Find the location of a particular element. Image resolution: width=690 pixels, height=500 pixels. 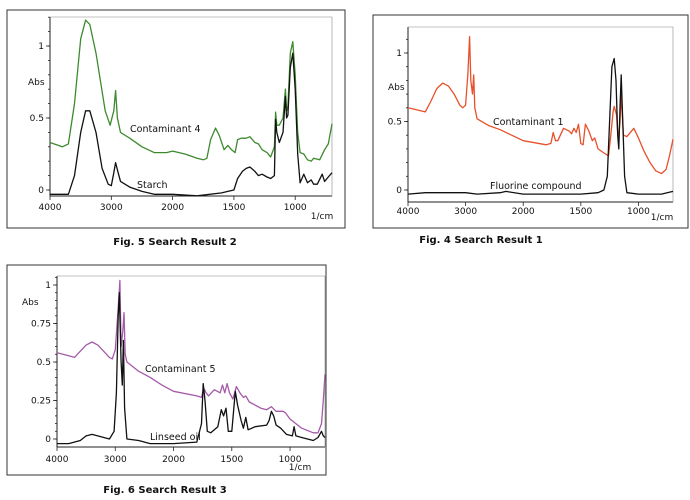

spectrum-fluorine-compound is located at coordinates (540, 126).